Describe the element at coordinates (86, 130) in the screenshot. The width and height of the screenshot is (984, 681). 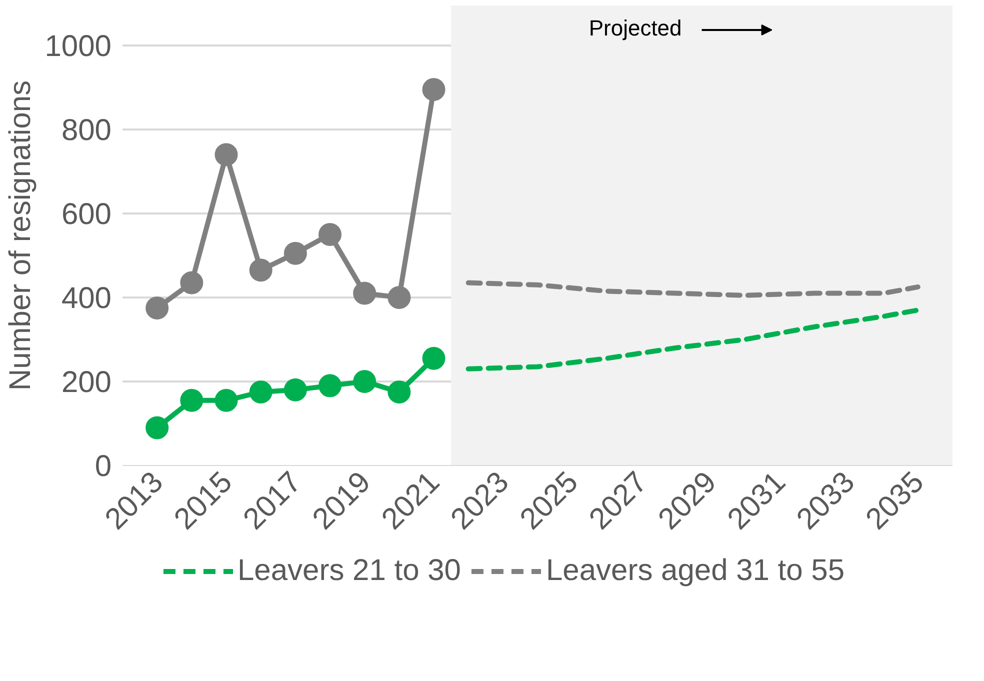
I see `y-tick-label: 800` at that location.